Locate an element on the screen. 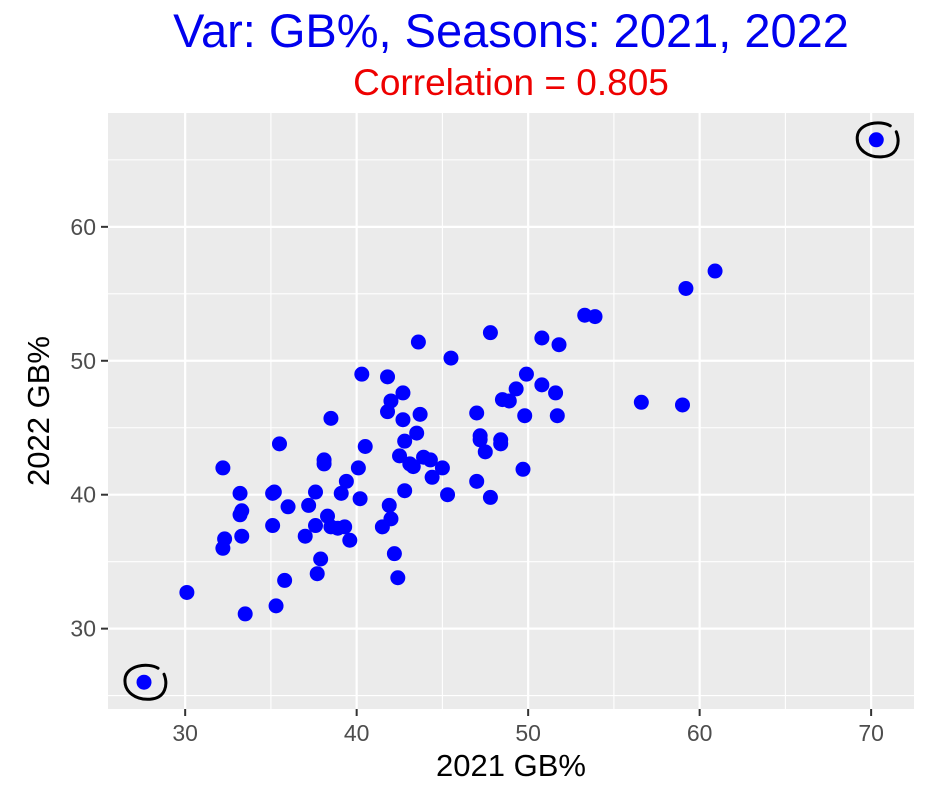  chart-title: Var: GB%, Seasons: 2021, 2022 is located at coordinates (511, 30).